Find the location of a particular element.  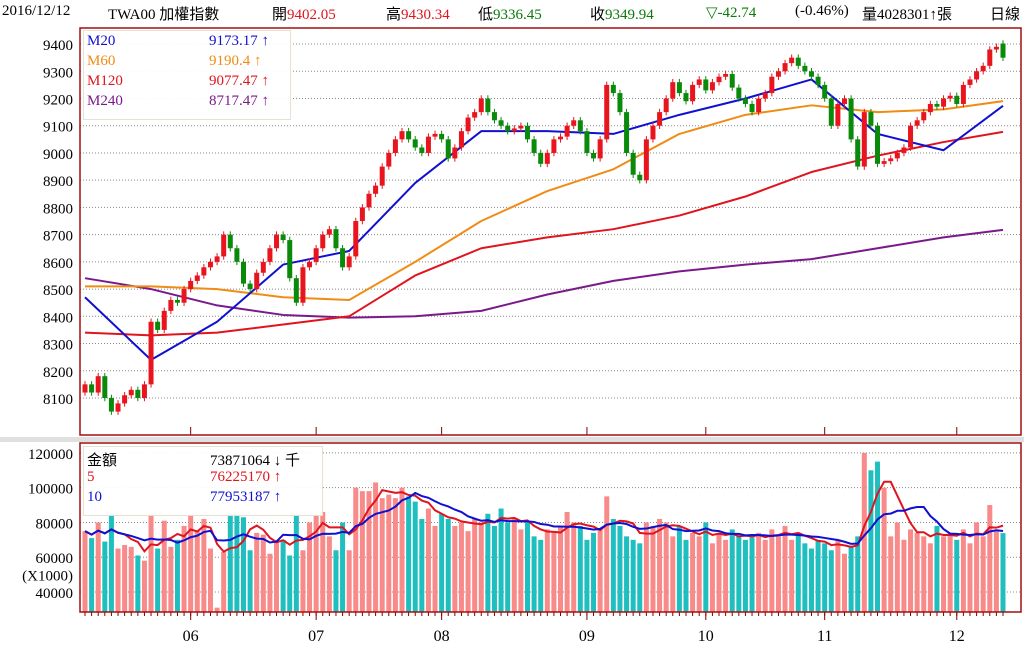

period-selector: 日線 is located at coordinates (1005, 15).